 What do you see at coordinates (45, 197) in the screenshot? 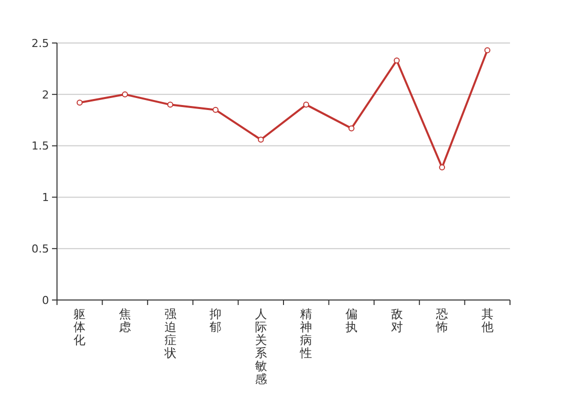
I see `y-tick-label: 1` at bounding box center [45, 197].